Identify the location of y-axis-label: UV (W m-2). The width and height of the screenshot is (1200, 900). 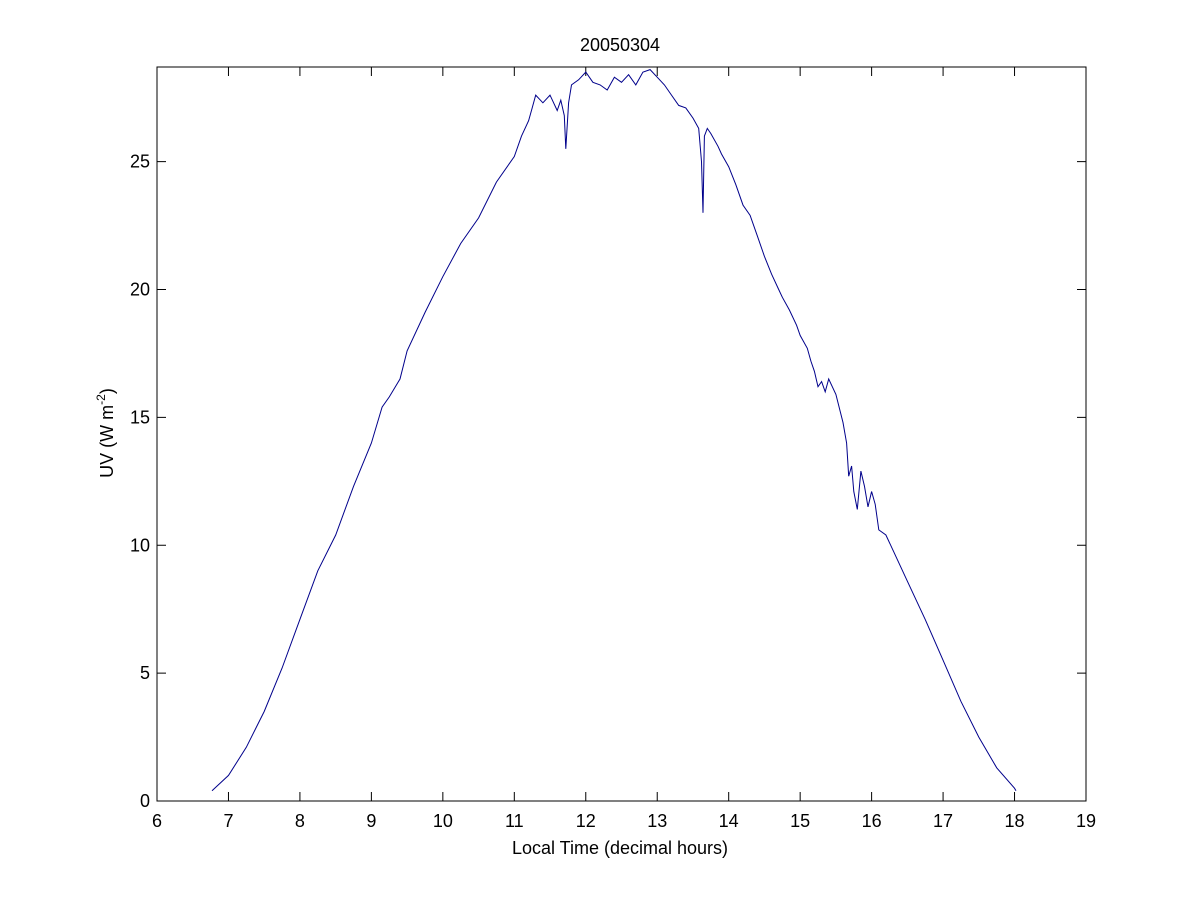
(105, 433).